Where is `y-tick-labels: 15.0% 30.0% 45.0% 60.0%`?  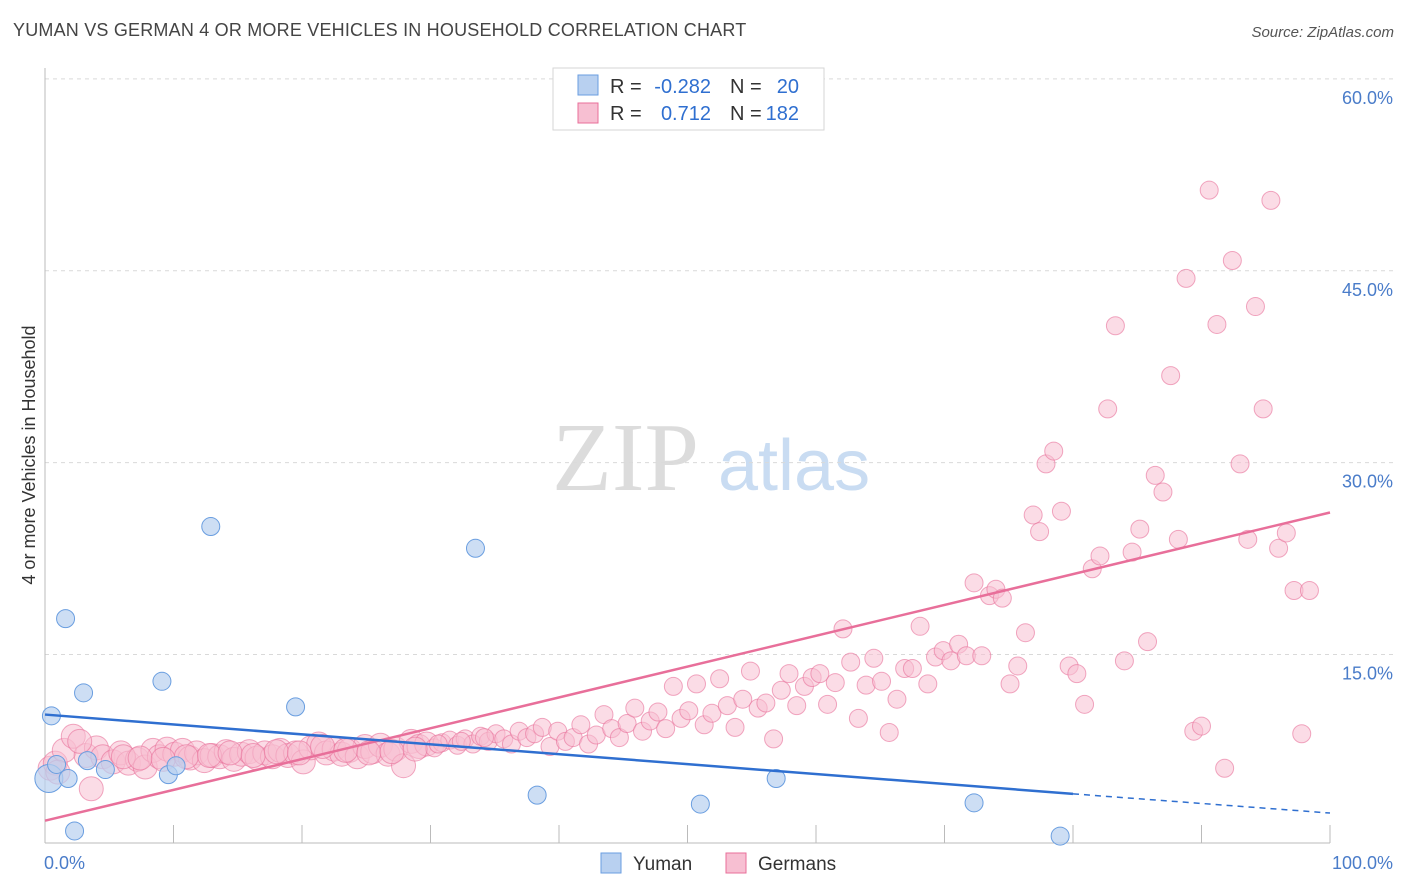 y-tick-labels: 15.0% 30.0% 45.0% 60.0% is located at coordinates (1367, 386).